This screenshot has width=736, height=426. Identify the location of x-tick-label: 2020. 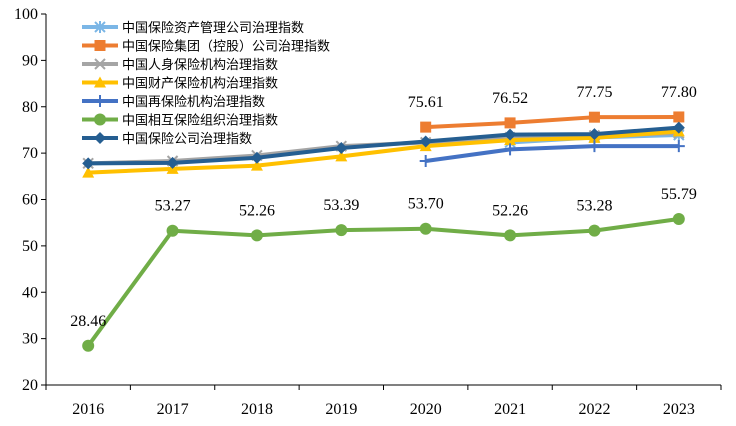
(426, 409).